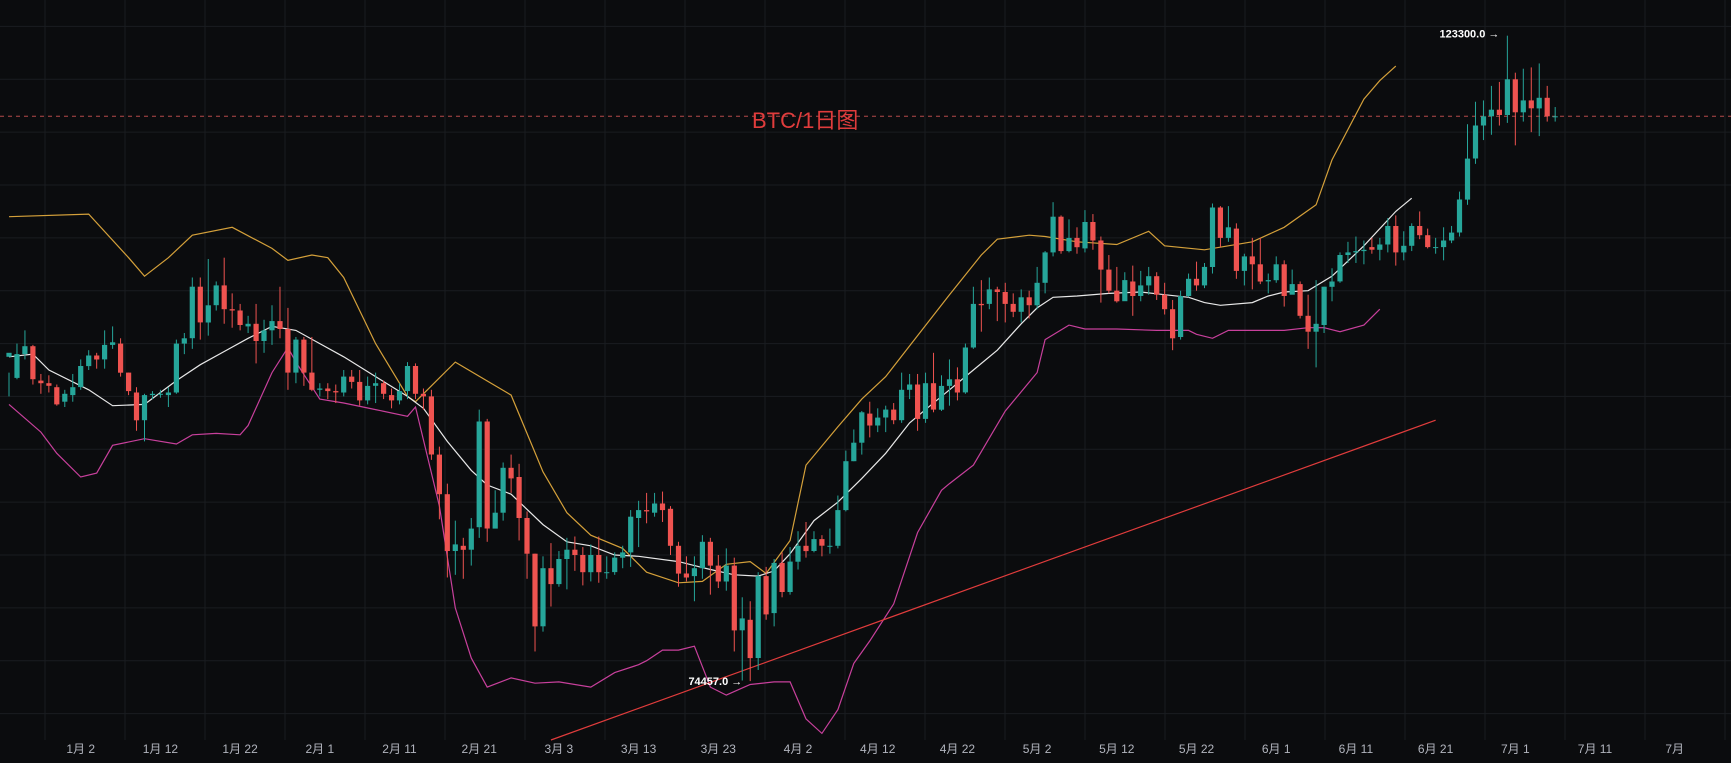  Describe the element at coordinates (480, 749) in the screenshot. I see `x-tick-label: 2月 21` at that location.